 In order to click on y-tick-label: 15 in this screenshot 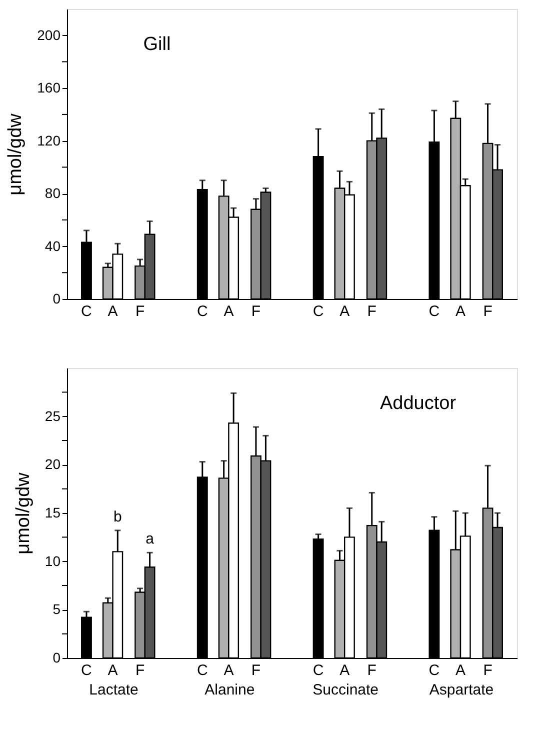, I will do `click(52, 512)`.